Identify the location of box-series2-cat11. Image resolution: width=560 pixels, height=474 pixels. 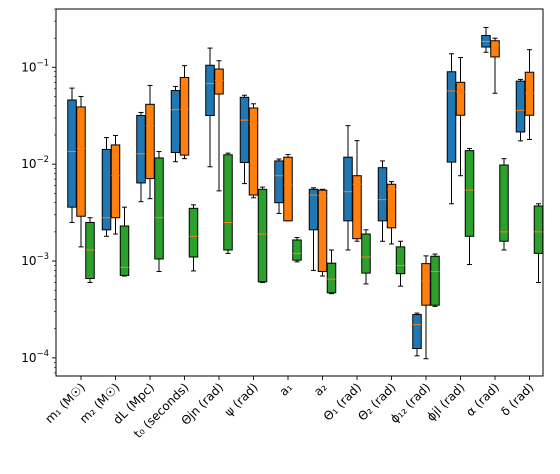
(426, 307).